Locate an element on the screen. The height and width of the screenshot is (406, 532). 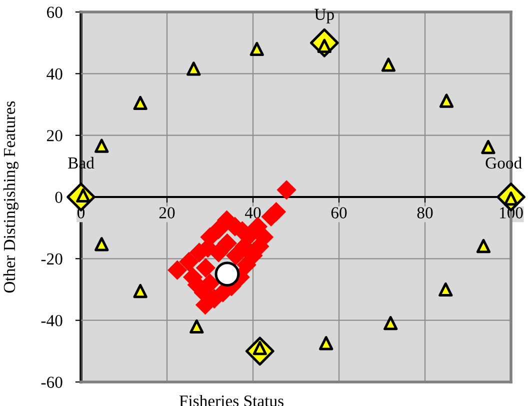
y-tick-label: -20 is located at coordinates (51, 259).